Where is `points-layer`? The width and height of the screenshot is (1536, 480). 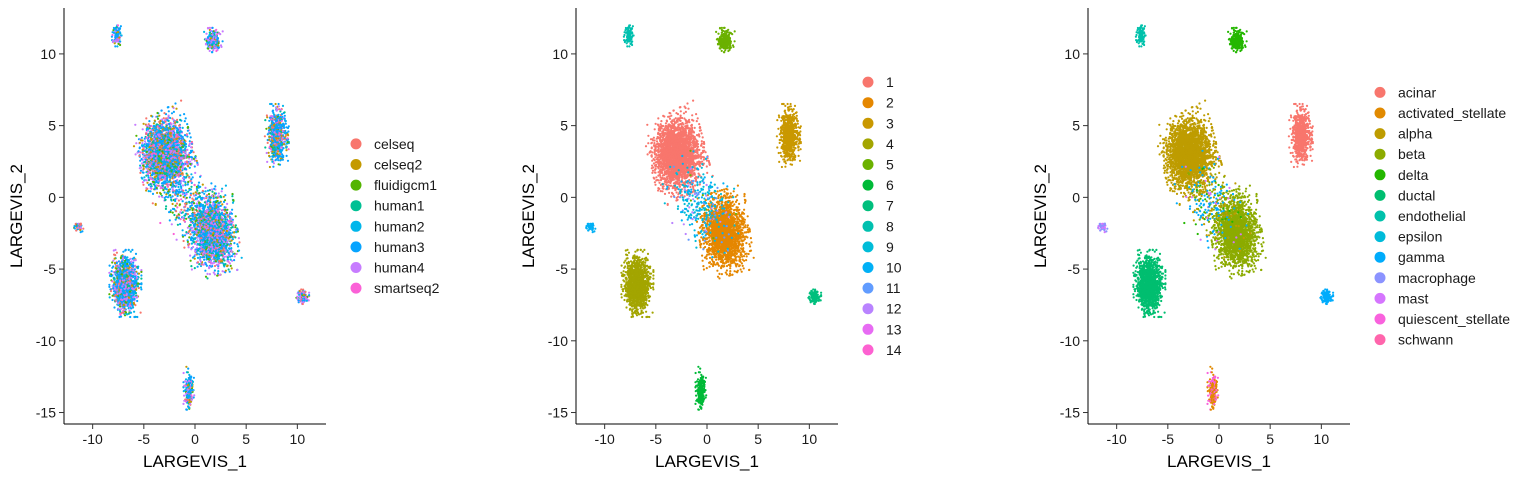
points-layer is located at coordinates (192, 217).